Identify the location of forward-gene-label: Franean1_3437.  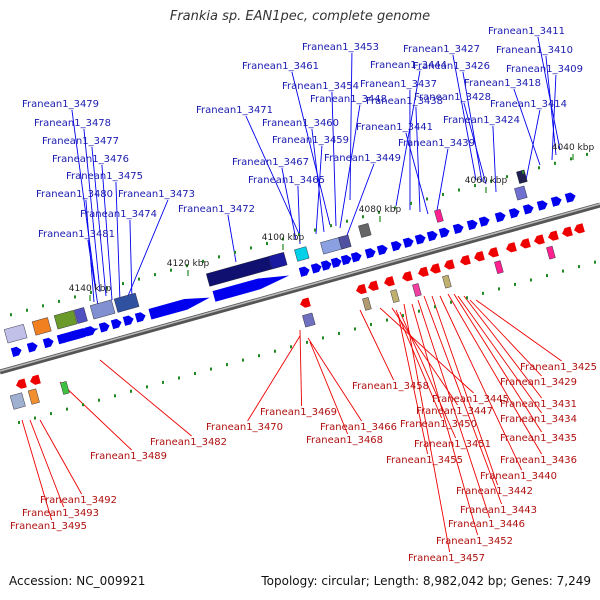
(398, 84).